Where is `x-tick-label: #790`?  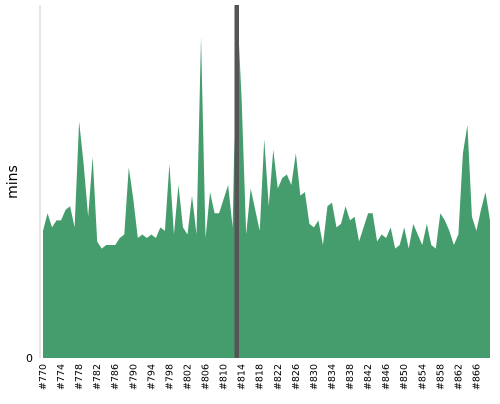
x-tick-label: #790 is located at coordinates (133, 377).